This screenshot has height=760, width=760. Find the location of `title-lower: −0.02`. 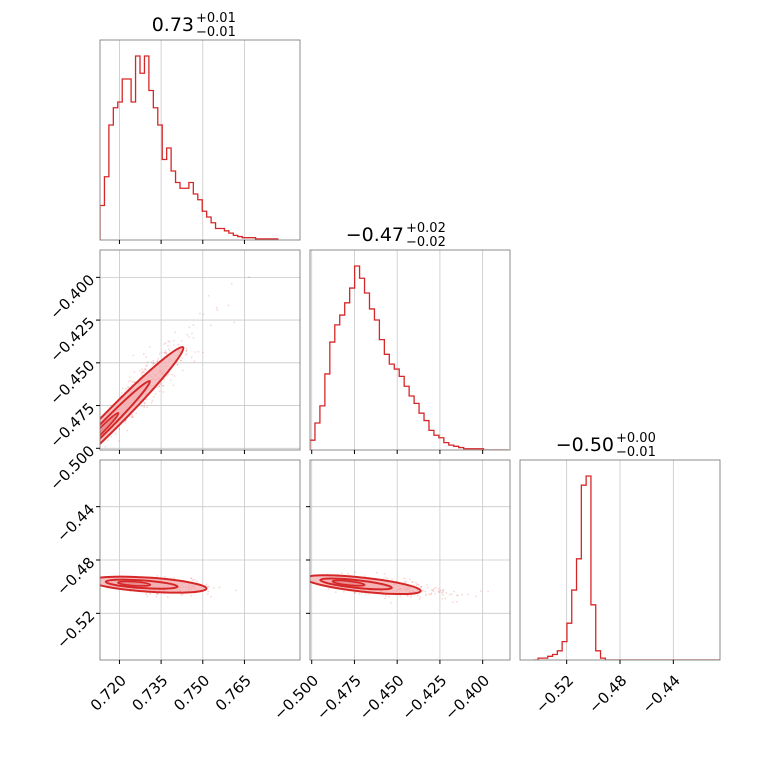

title-lower: −0.02 is located at coordinates (426, 242).